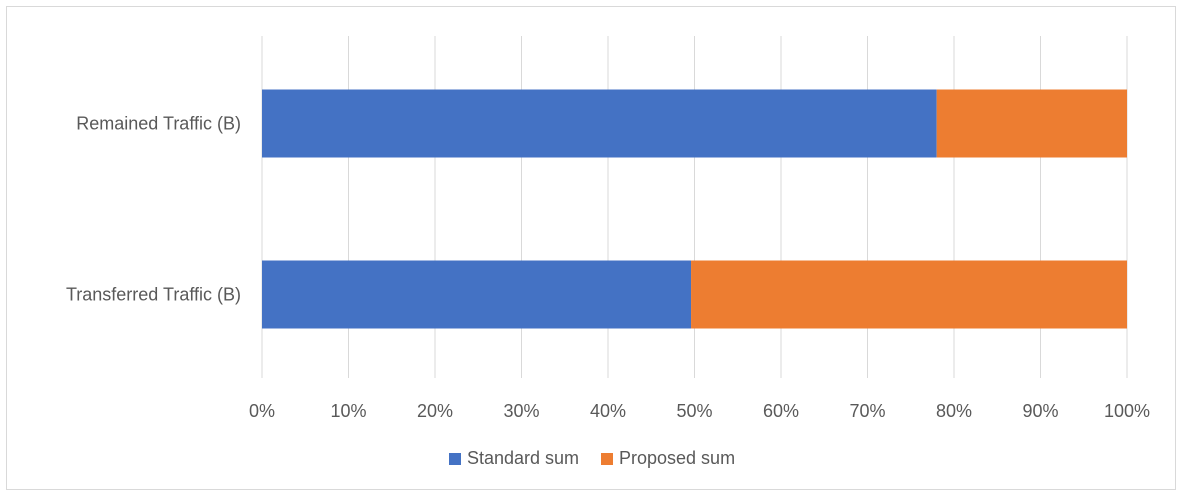  Describe the element at coordinates (435, 411) in the screenshot. I see `x-tick-label: 20%` at that location.